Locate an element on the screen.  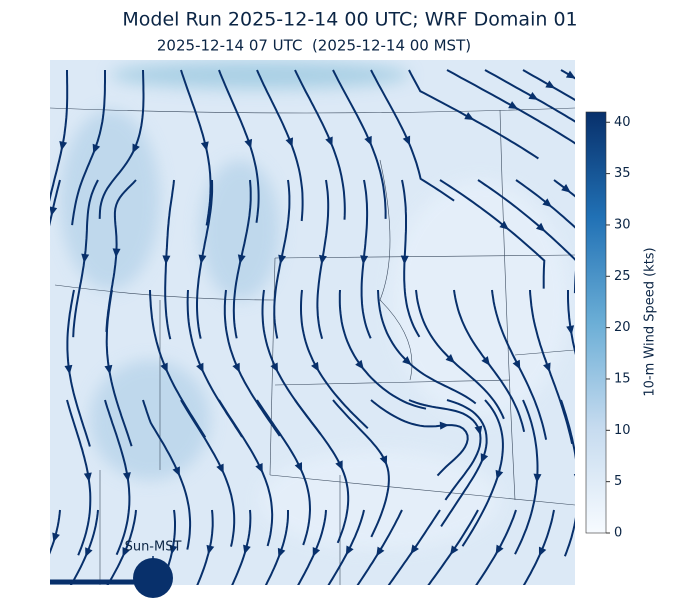
colorbar-tick-label: 0 is located at coordinates (618, 533).